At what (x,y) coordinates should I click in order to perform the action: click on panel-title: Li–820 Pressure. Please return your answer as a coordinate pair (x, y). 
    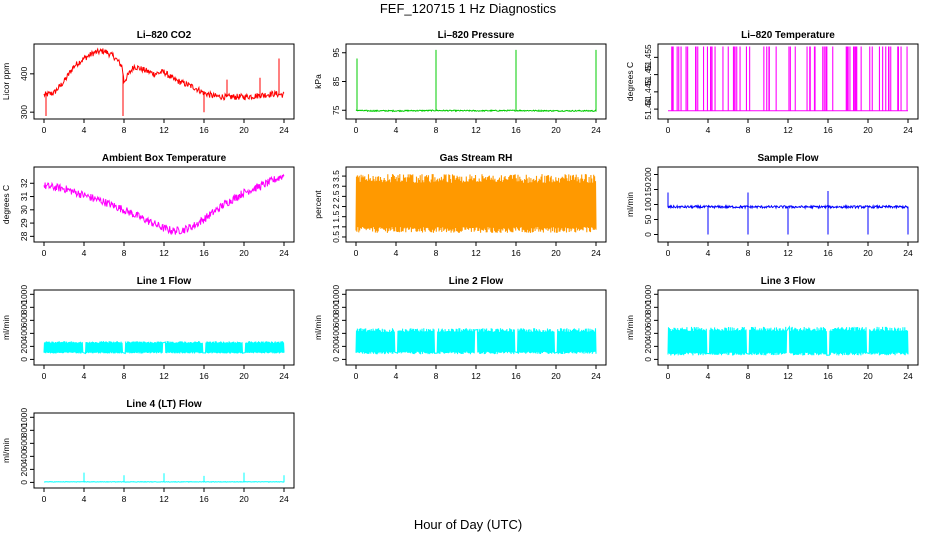
    Looking at the image, I should click on (476, 35).